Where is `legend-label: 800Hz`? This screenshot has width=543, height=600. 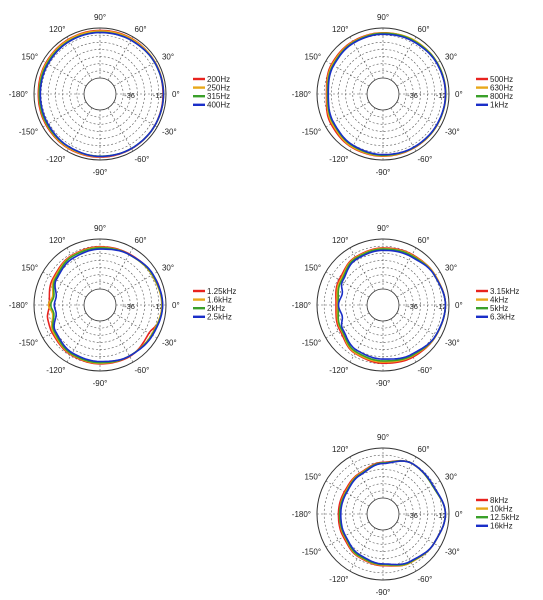 legend-label: 800Hz is located at coordinates (501, 96).